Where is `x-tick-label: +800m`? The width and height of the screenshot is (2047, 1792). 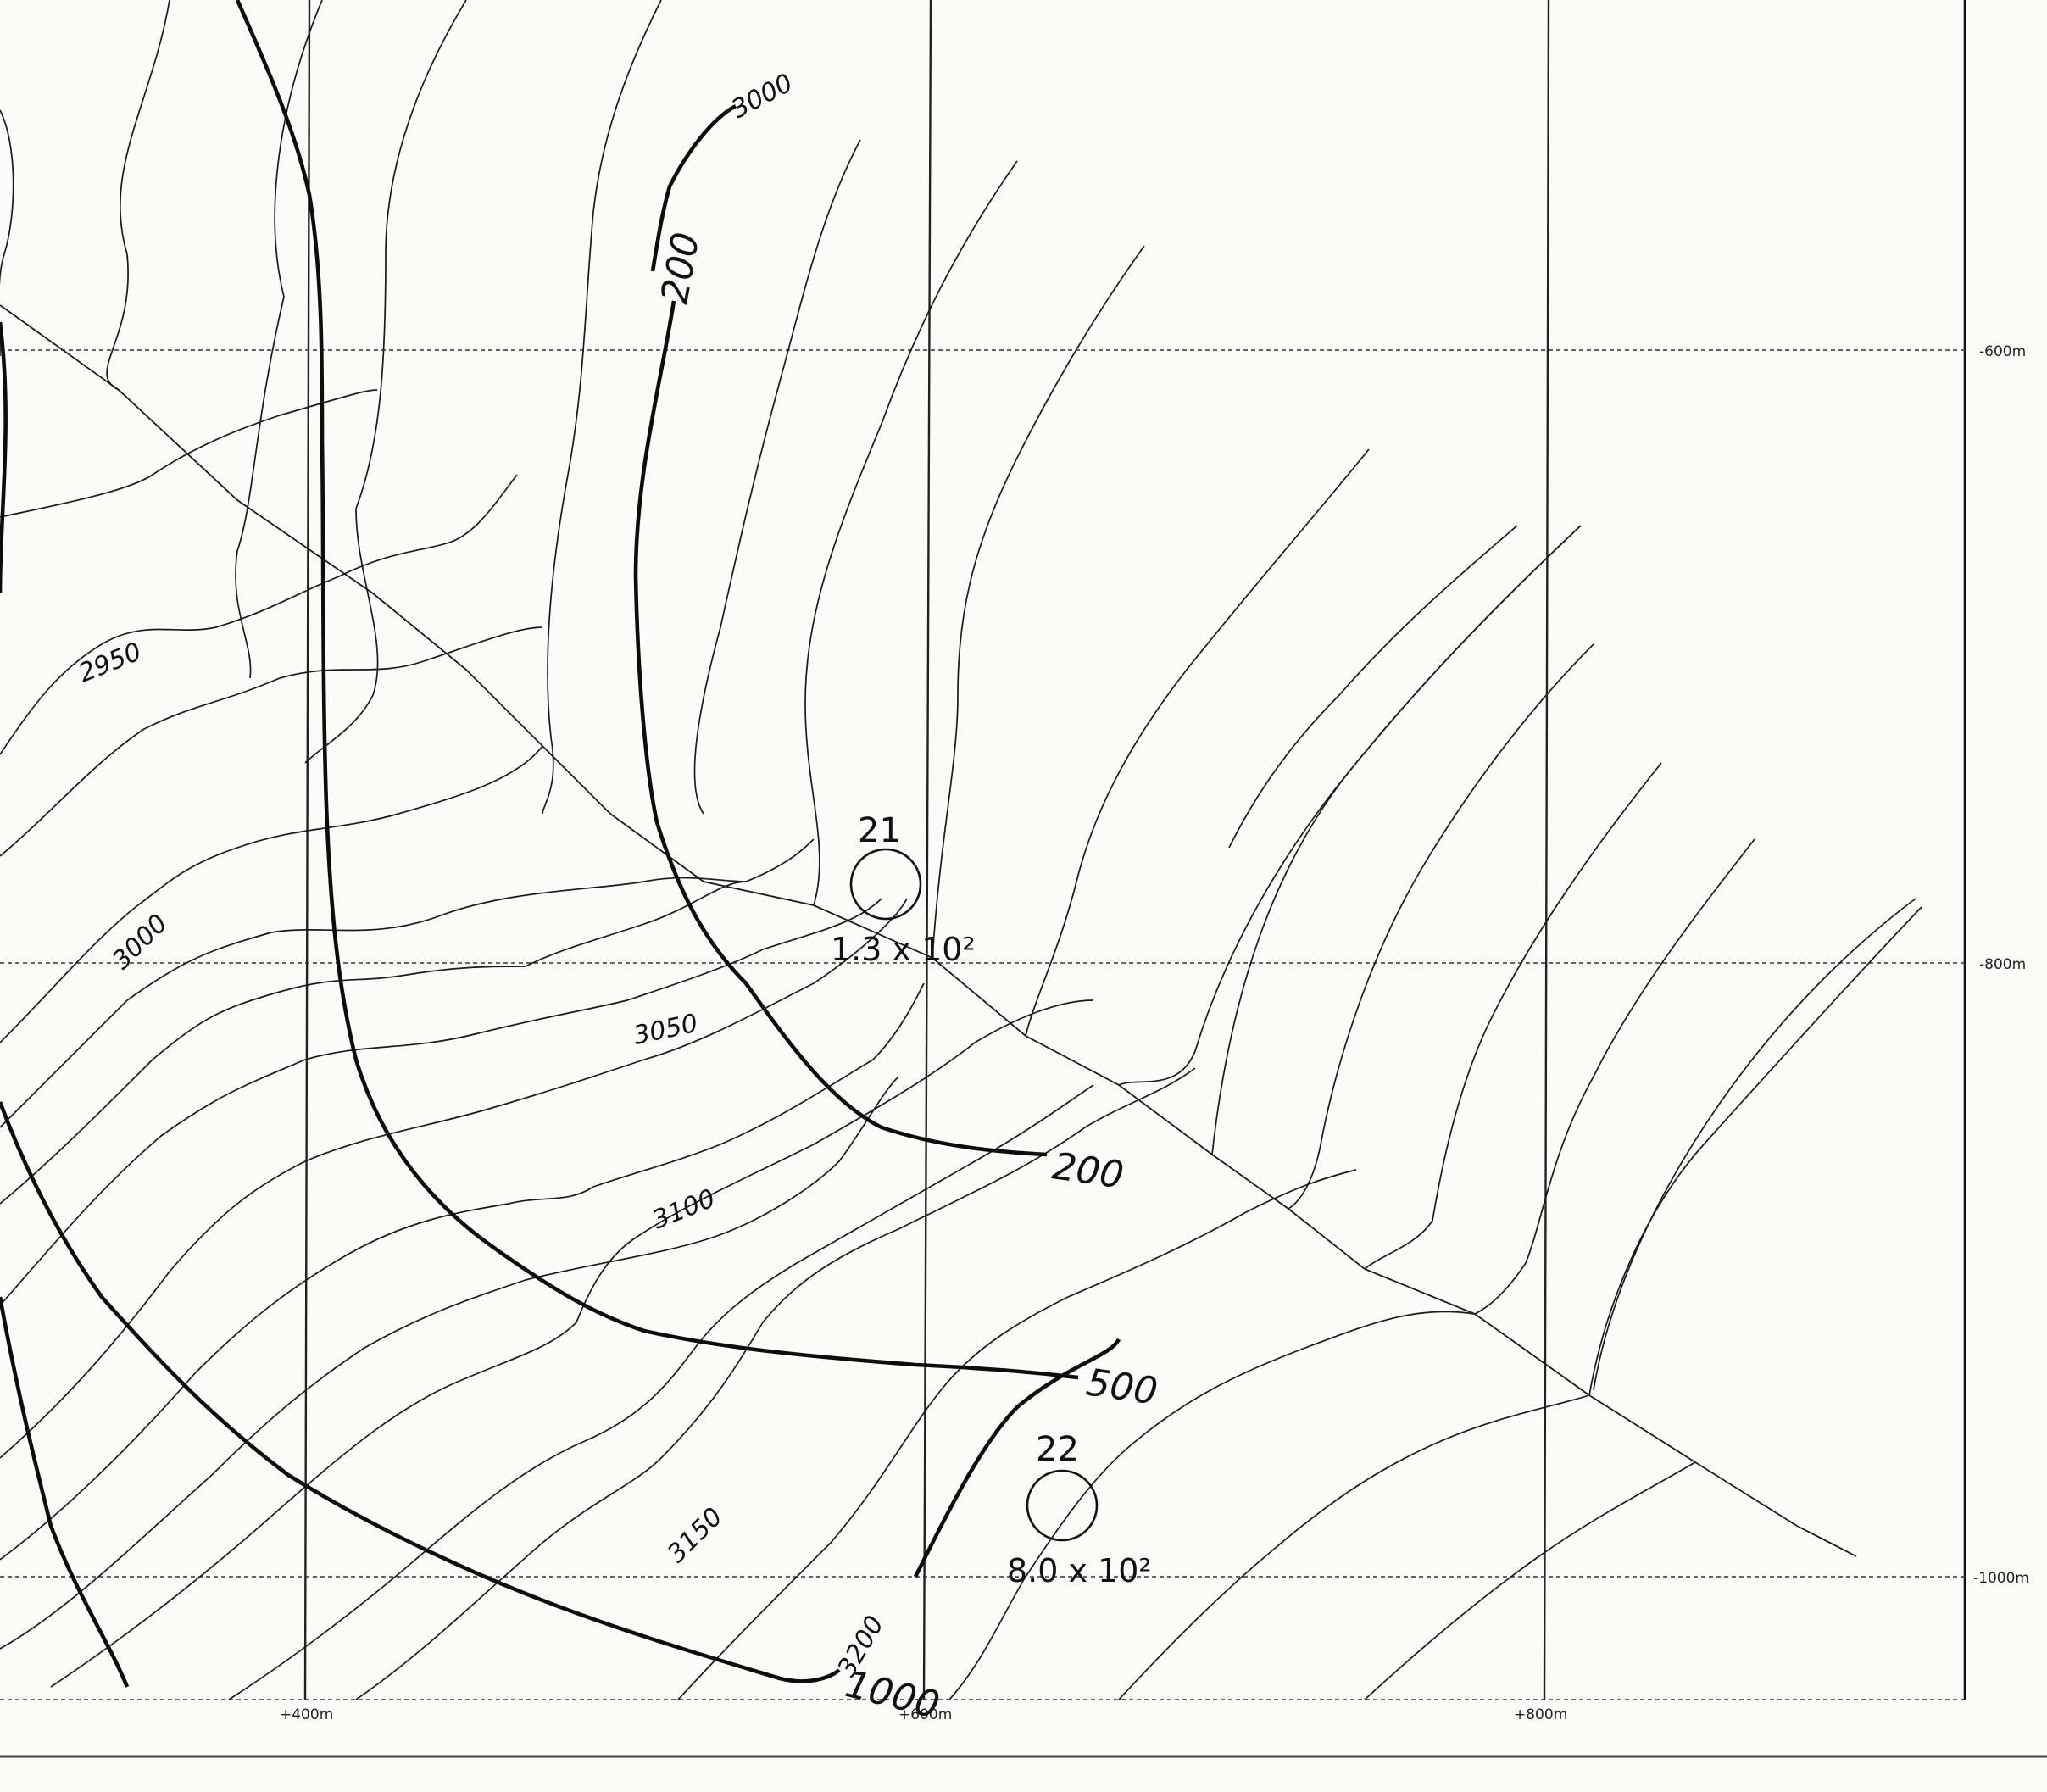 x-tick-label: +800m is located at coordinates (1540, 1714).